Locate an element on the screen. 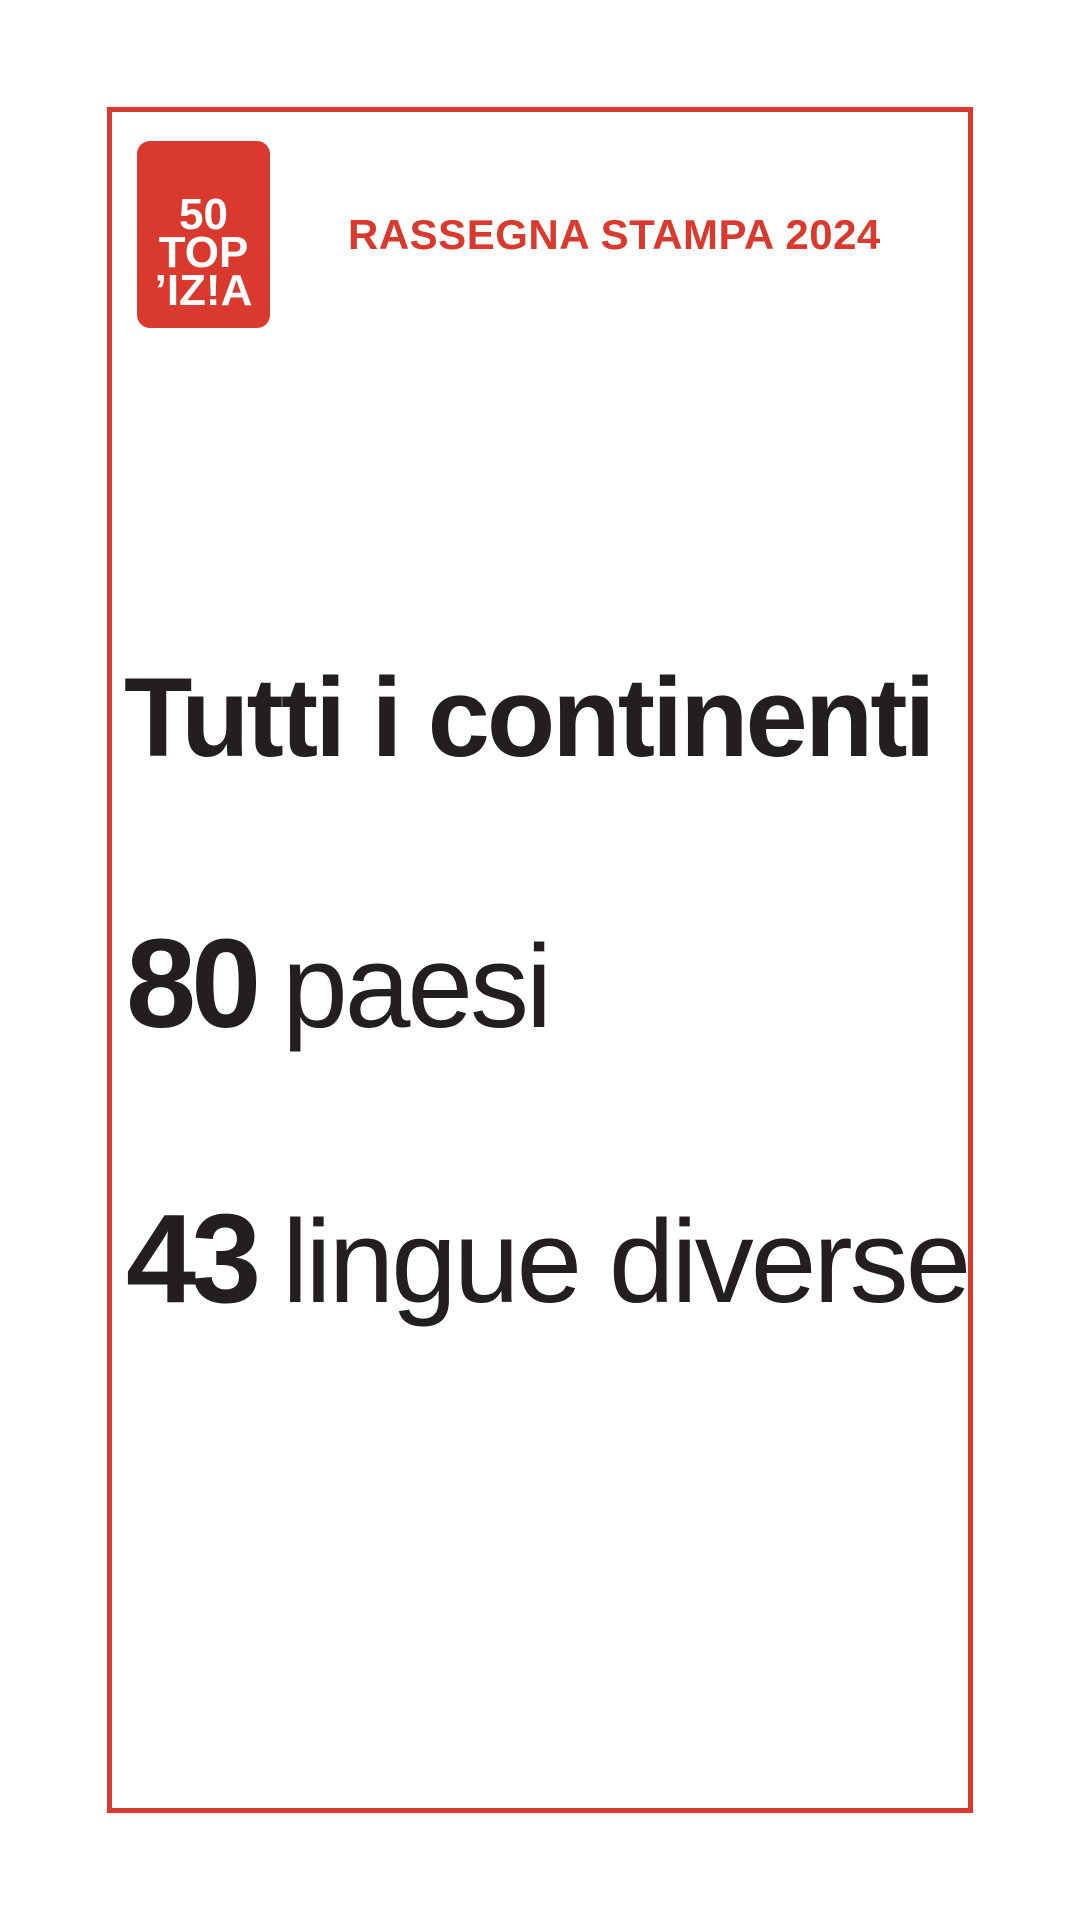  logo-line-pizza: ’IZ!A is located at coordinates (203, 290).